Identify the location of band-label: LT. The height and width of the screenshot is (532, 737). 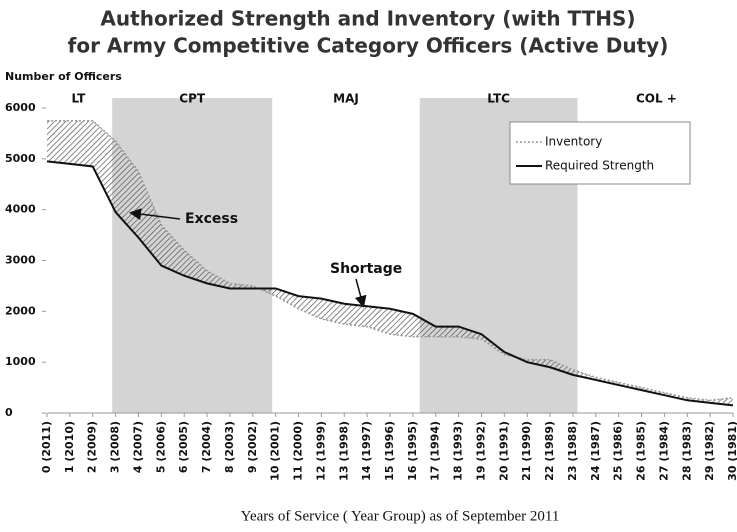
(79, 99).